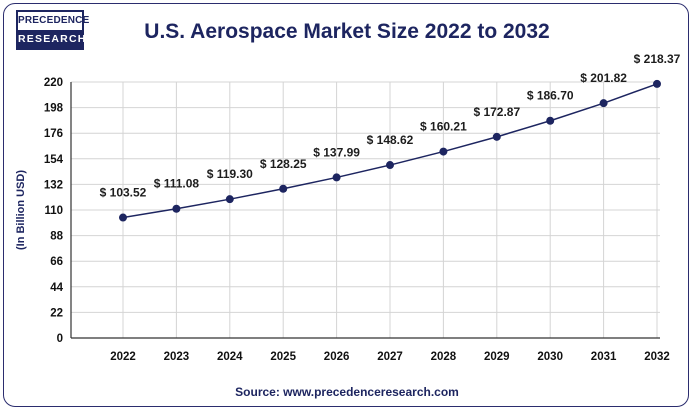  What do you see at coordinates (657, 357) in the screenshot?
I see `x-tick-label: 2032` at bounding box center [657, 357].